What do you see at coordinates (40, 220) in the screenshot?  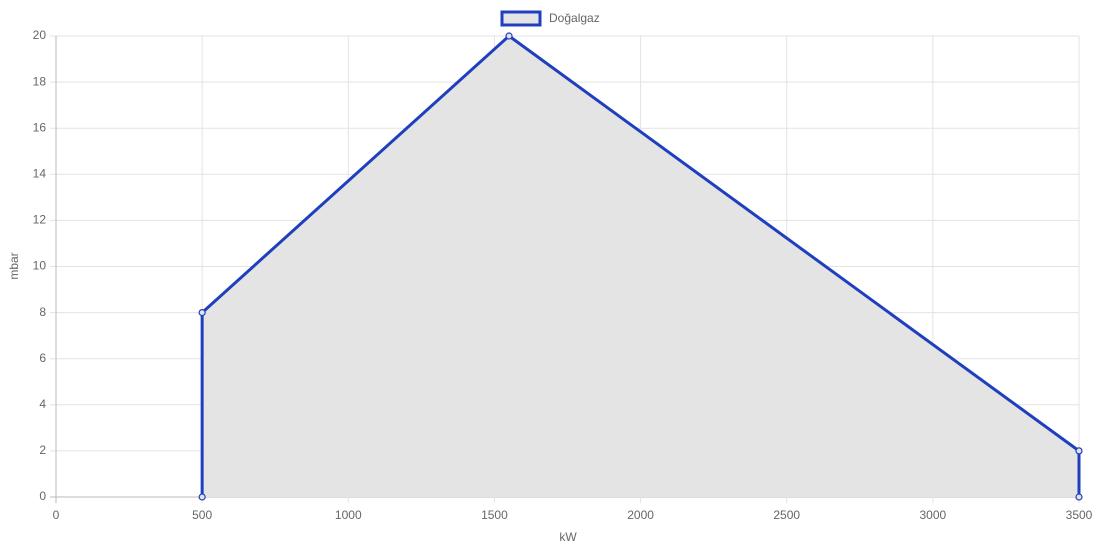 I see `y-tick-label: 12` at bounding box center [40, 220].